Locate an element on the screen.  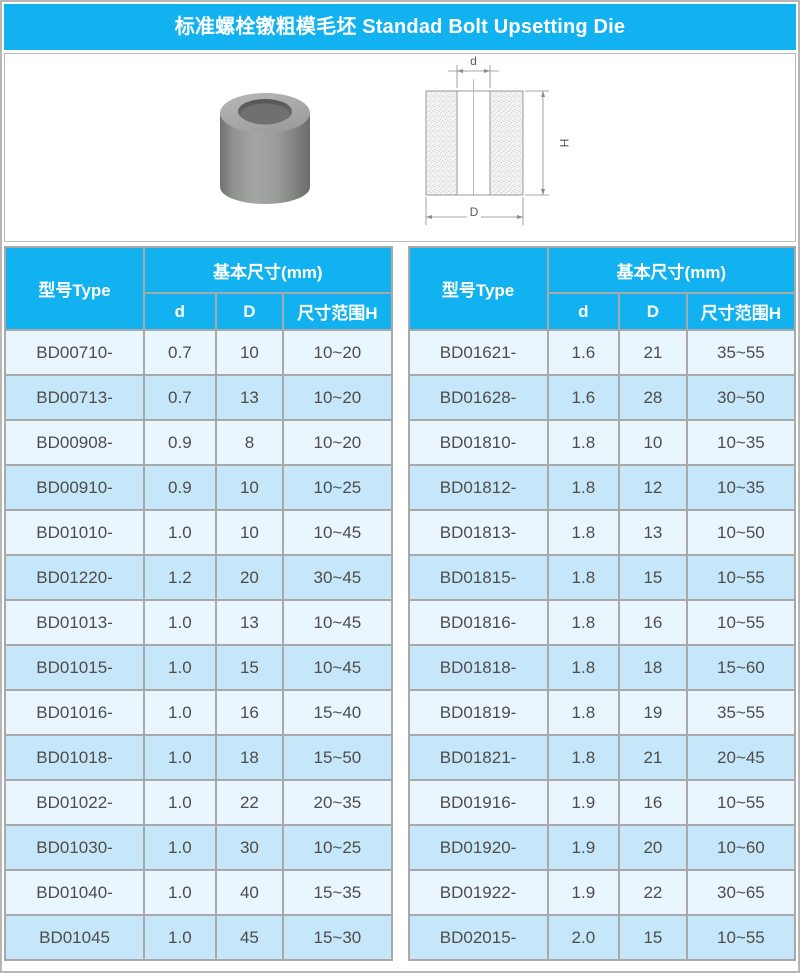
cell-type: BD01821- is located at coordinates (478, 757).